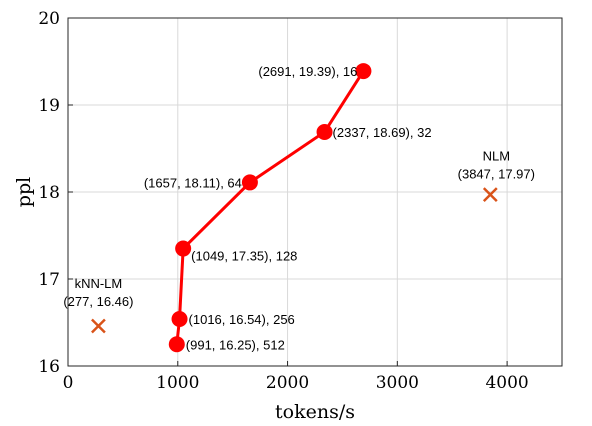 Image resolution: width=592 pixels, height=426 pixels. Describe the element at coordinates (99, 283) in the screenshot. I see `series-name-label: kNN-LM` at that location.